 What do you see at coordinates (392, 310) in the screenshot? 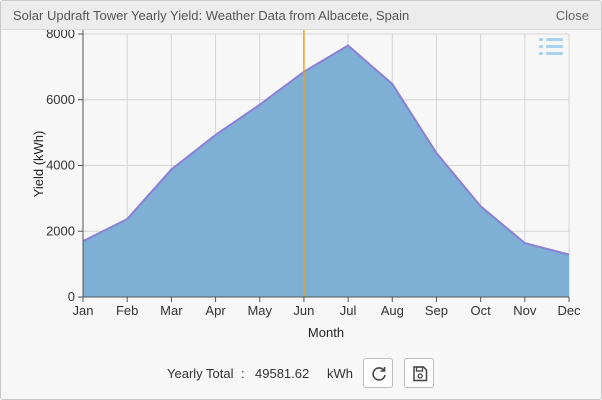
I see `x-tick-label: Aug` at bounding box center [392, 310].